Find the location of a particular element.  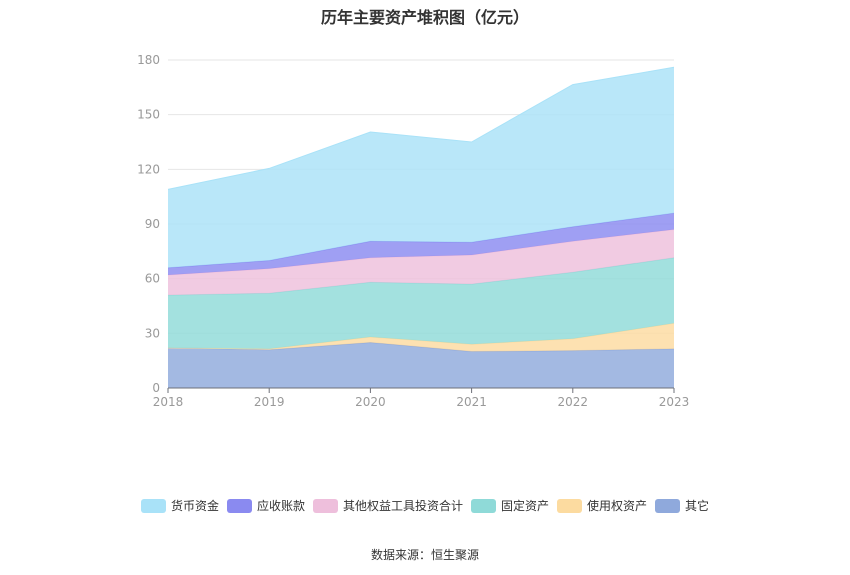

source-note: 数据来源：恒生聚源 is located at coordinates (424, 555).